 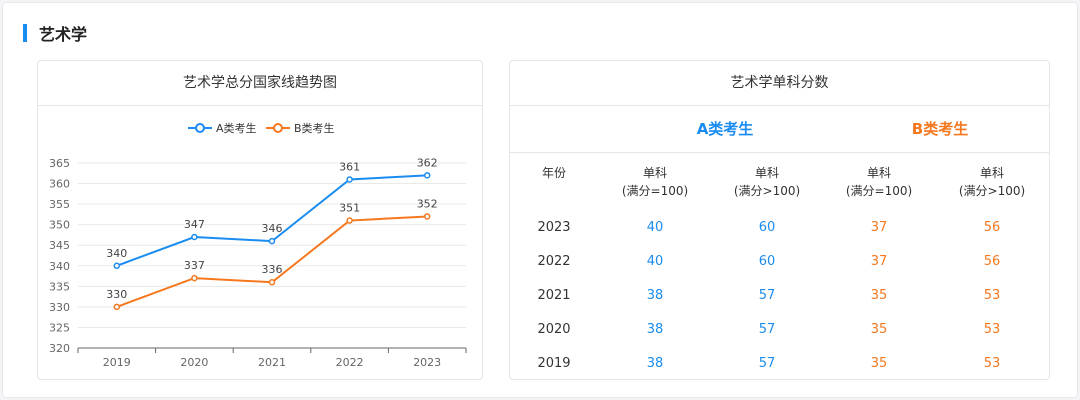 I want to click on data-label: 351, so click(x=349, y=208).